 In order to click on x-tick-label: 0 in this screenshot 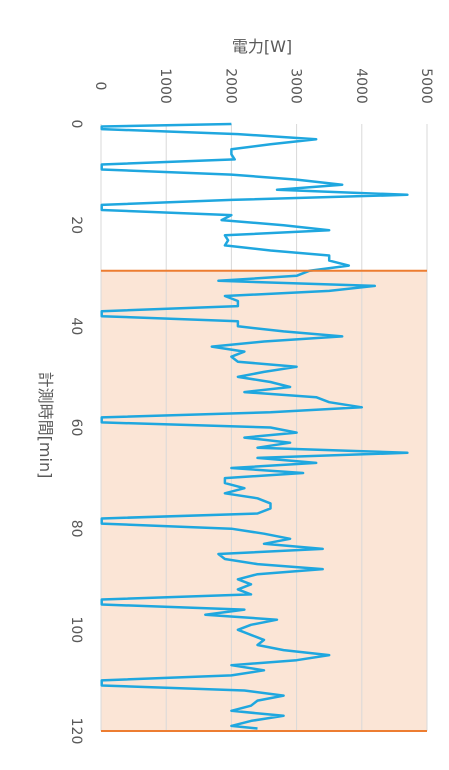, I will do `click(76, 124)`.